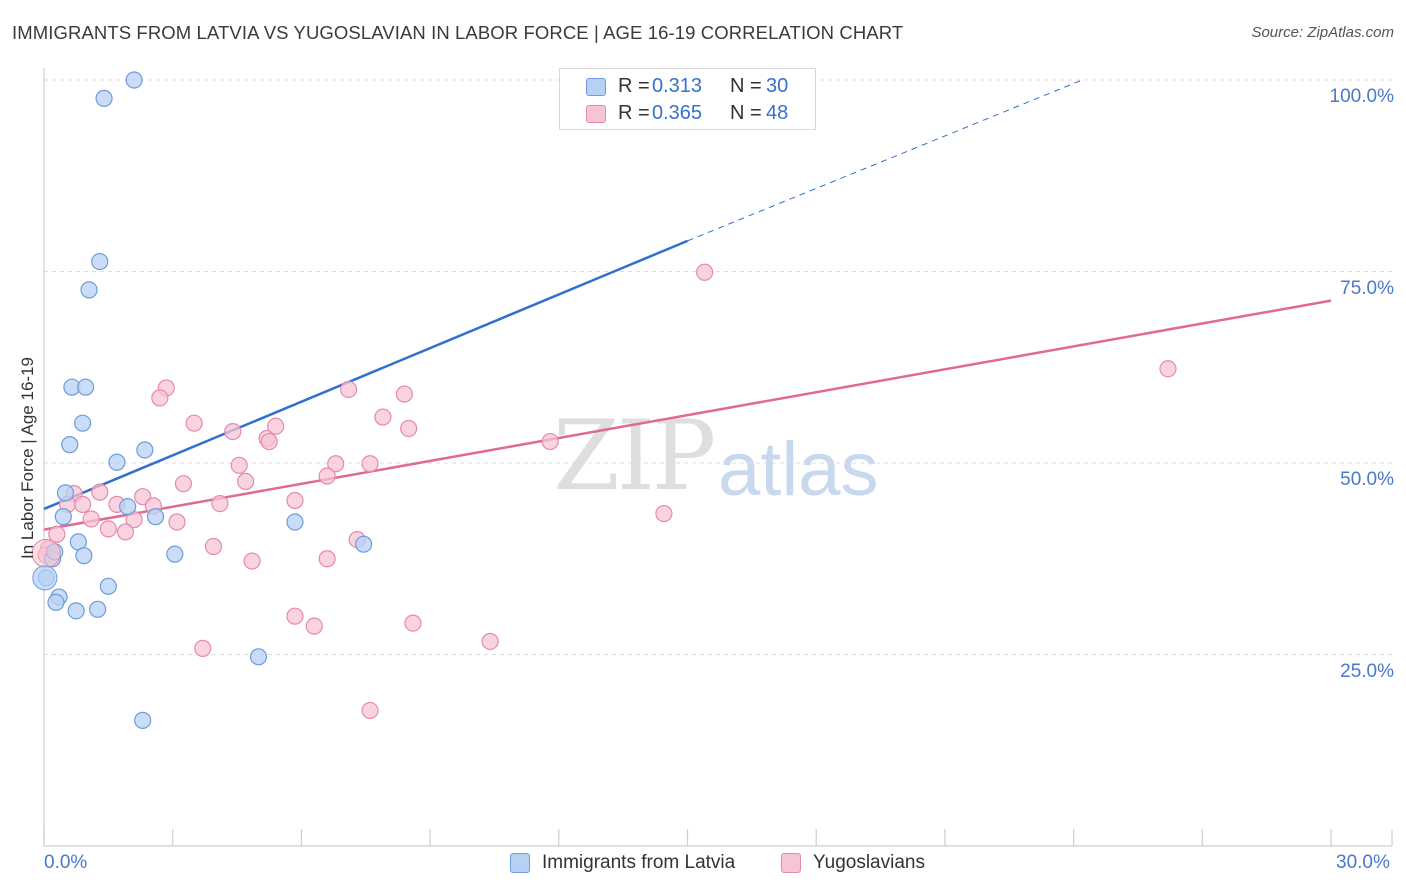 The image size is (1406, 892). Describe the element at coordinates (869, 862) in the screenshot. I see `bottom-legend-label-yugoslavians: Yugoslavians` at that location.